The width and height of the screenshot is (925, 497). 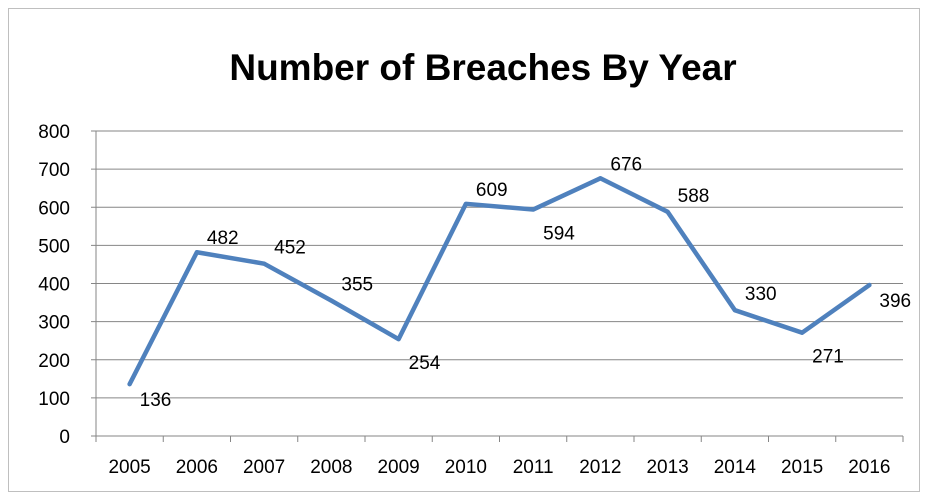 I want to click on y-tick-label: 600, so click(x=54, y=208).